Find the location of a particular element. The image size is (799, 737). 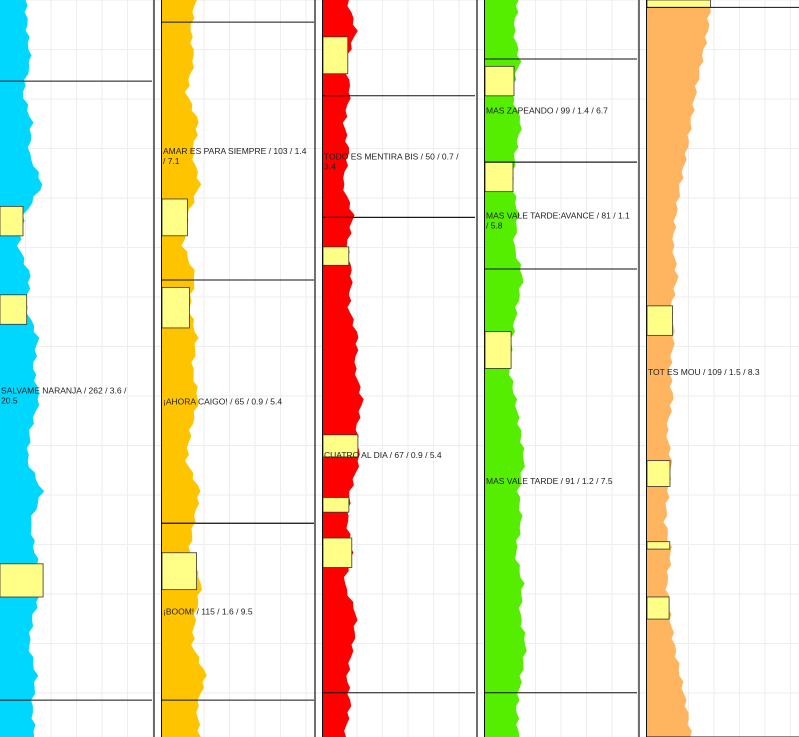

block-label-line: ¡AHORA CAIGO! / 65 / 0.9 / 5.4 is located at coordinates (222, 402).